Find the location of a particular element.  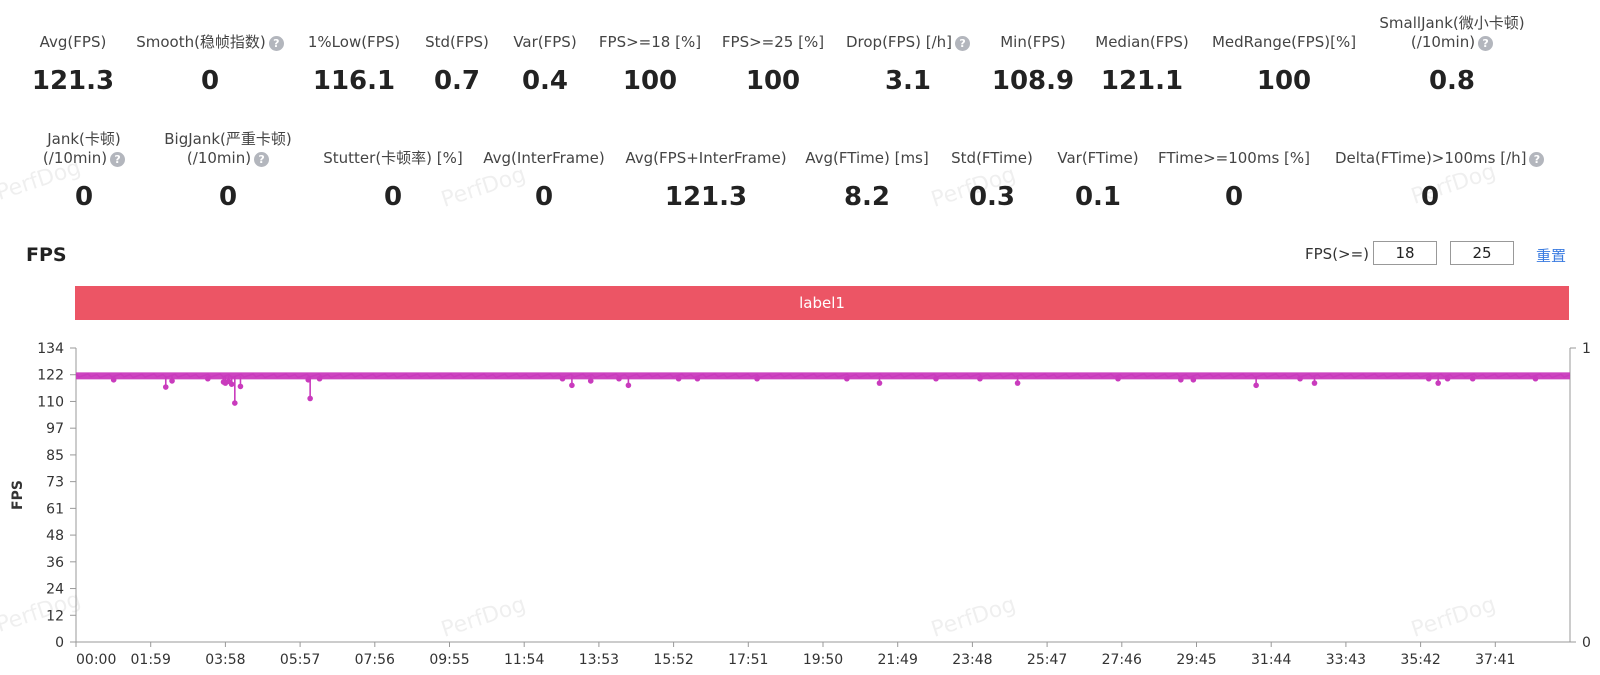

metric-label: Drop(FPS) [/h] is located at coordinates (899, 42).